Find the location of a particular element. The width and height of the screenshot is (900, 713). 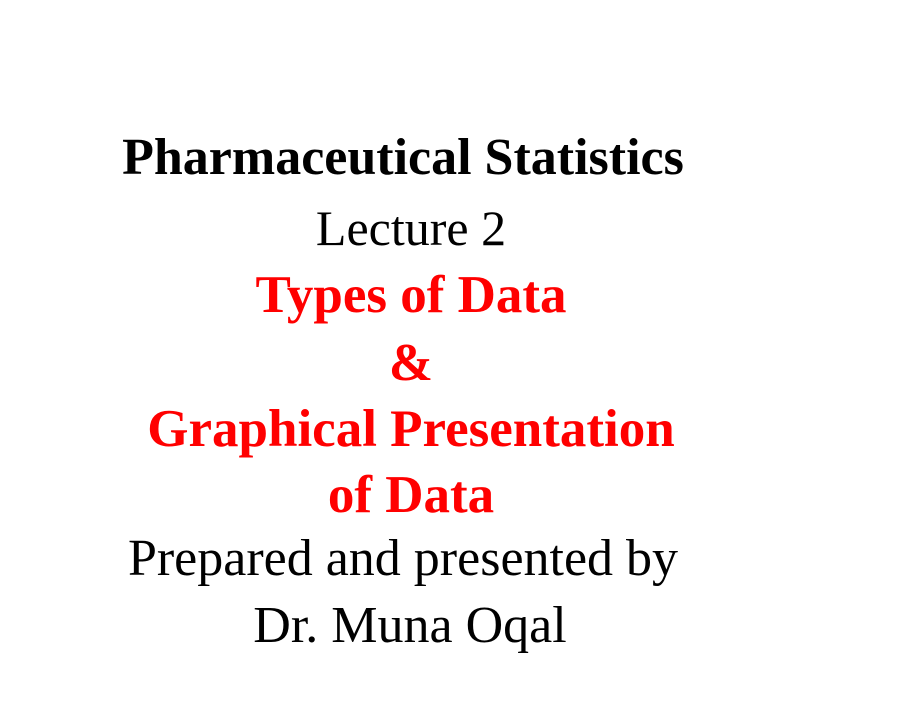

presenter-name: Dr. Muna Oqal is located at coordinates (410, 625).